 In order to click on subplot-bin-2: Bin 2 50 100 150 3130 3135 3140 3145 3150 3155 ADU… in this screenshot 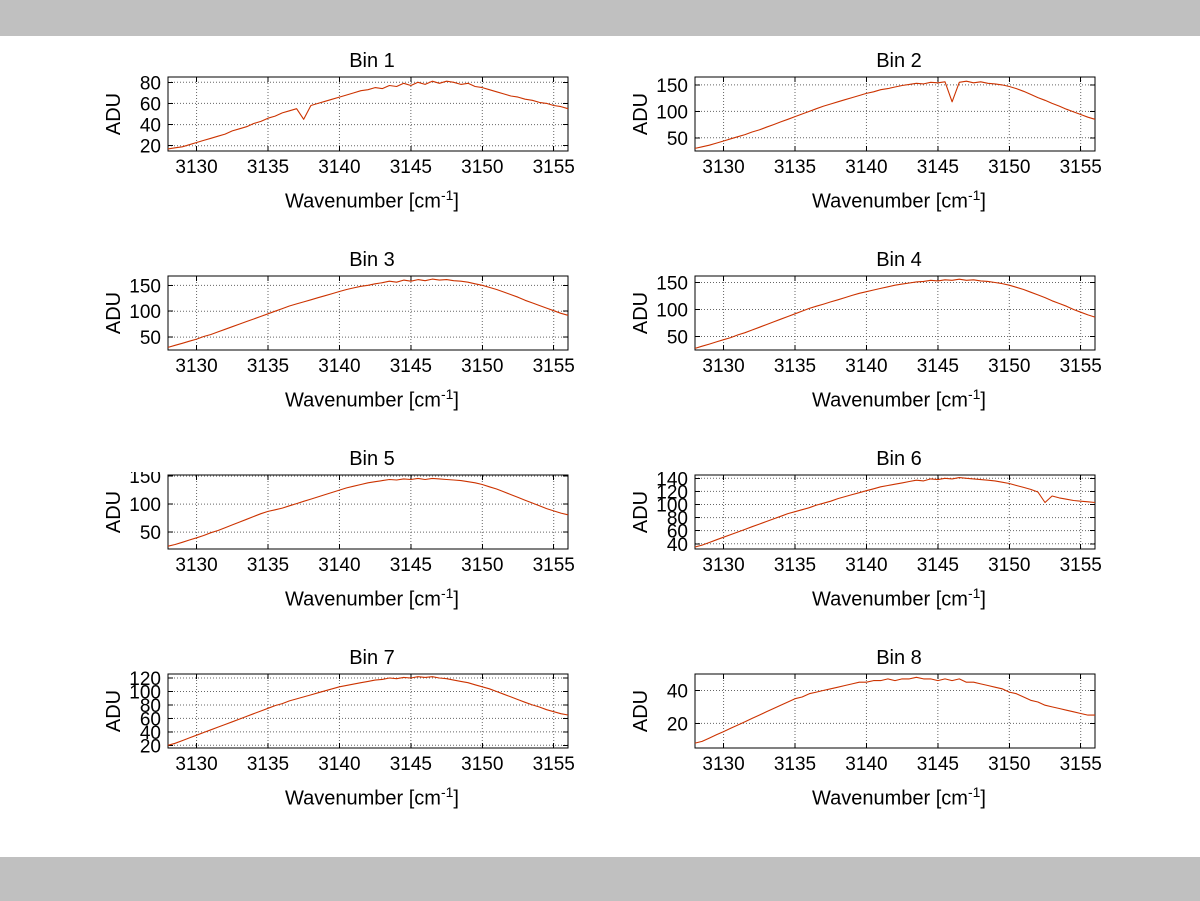, I will do `click(866, 130)`.